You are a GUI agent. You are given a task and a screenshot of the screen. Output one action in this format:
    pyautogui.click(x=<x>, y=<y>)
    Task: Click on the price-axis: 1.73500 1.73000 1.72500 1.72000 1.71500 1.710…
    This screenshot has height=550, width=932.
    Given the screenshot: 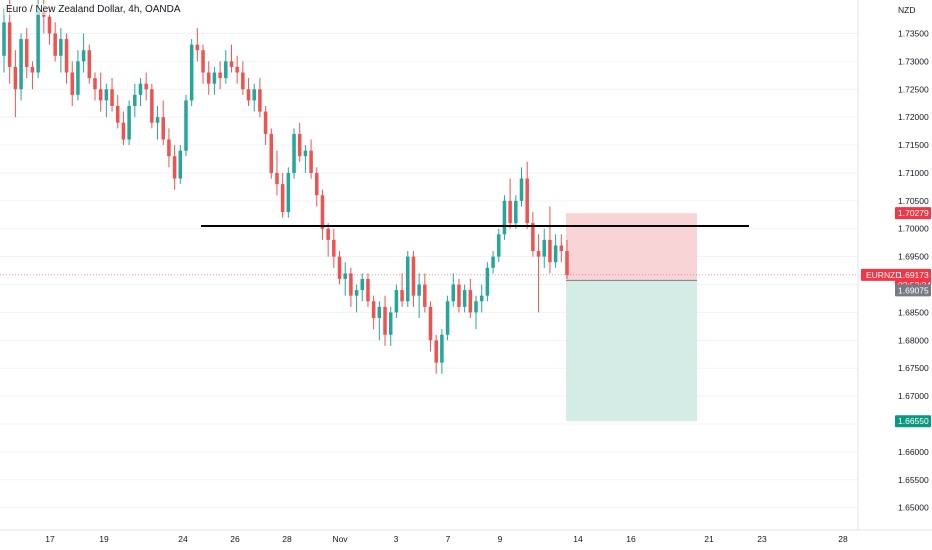 What is the action you would take?
    pyautogui.click(x=913, y=270)
    